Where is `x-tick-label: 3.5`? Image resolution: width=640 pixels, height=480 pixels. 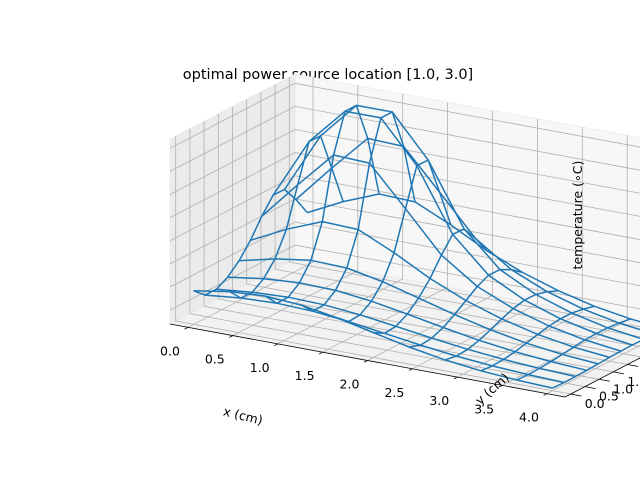 x-tick-label: 3.5 is located at coordinates (484, 408).